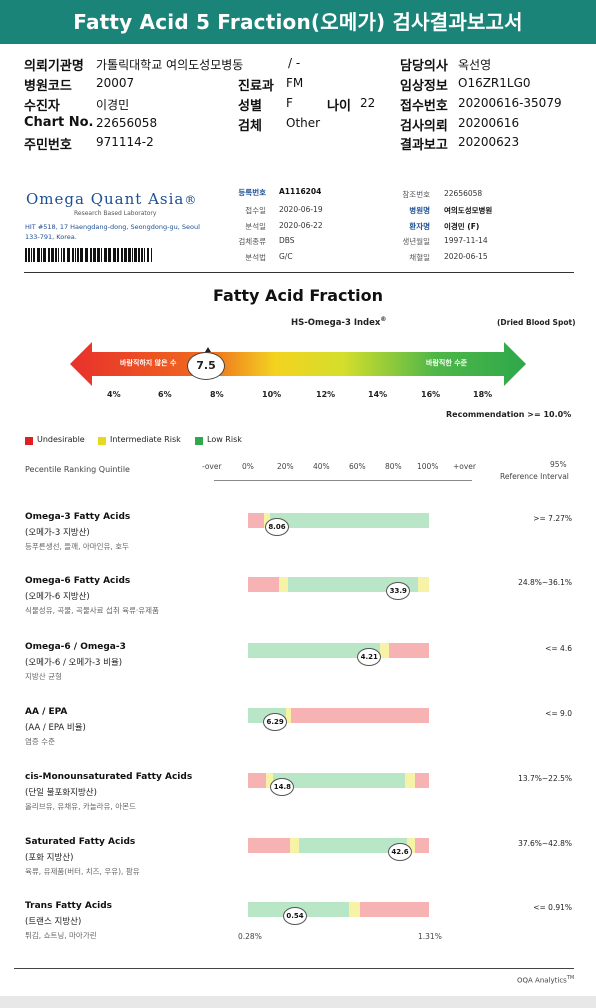 This screenshot has width=596, height=1008. I want to click on row-subtitle: (오메가-6 지방산), so click(57, 597).